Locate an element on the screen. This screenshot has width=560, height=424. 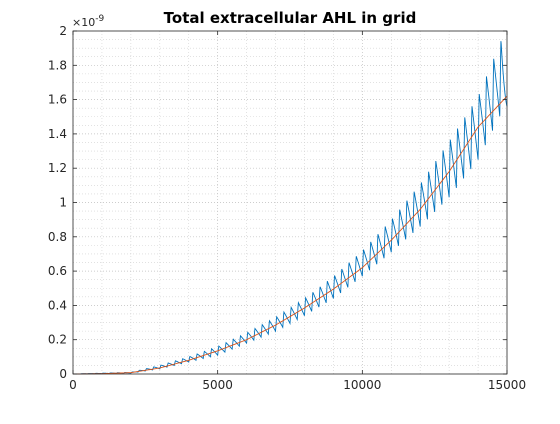
y-tick-label: 1.2 is located at coordinates (57, 168).